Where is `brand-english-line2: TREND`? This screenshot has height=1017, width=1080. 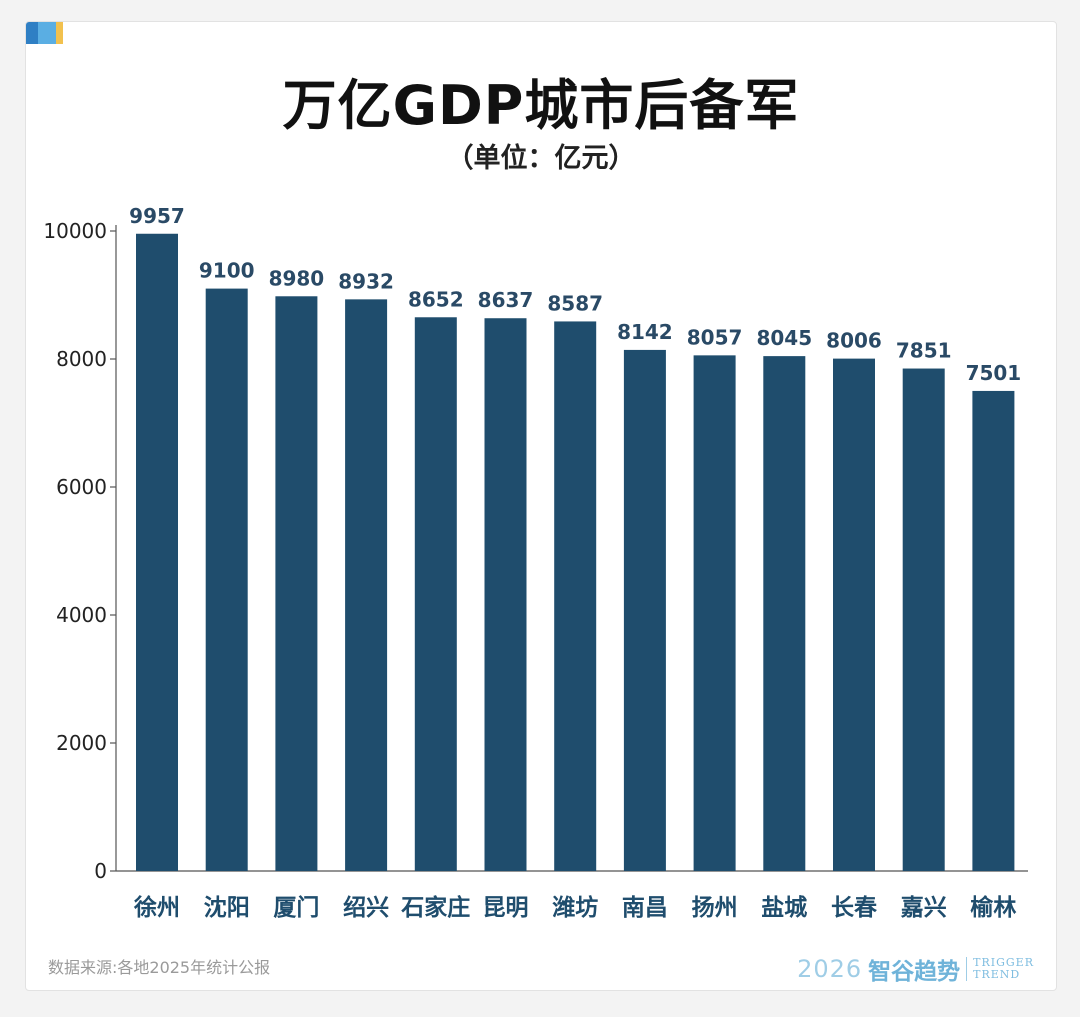
brand-english-line2: TREND is located at coordinates (997, 974).